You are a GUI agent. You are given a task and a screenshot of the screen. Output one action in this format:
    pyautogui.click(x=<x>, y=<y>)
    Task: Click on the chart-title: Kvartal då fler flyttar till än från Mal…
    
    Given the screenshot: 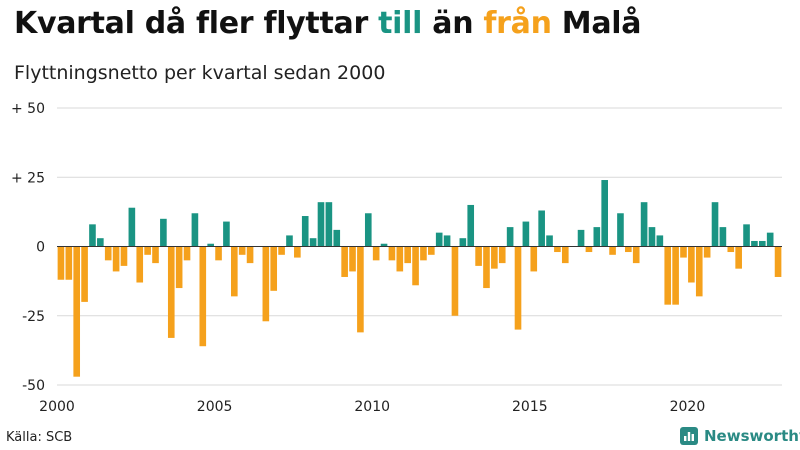 What is the action you would take?
    pyautogui.click(x=328, y=23)
    